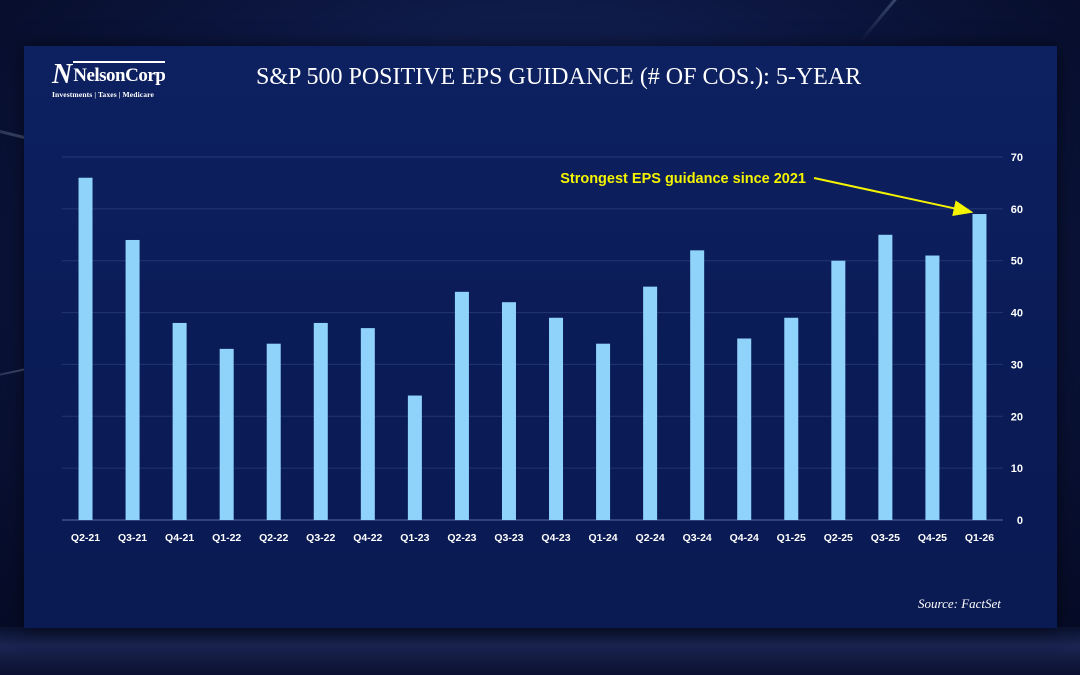  Describe the element at coordinates (697, 538) in the screenshot. I see `x-tick-label: Q3-24` at that location.